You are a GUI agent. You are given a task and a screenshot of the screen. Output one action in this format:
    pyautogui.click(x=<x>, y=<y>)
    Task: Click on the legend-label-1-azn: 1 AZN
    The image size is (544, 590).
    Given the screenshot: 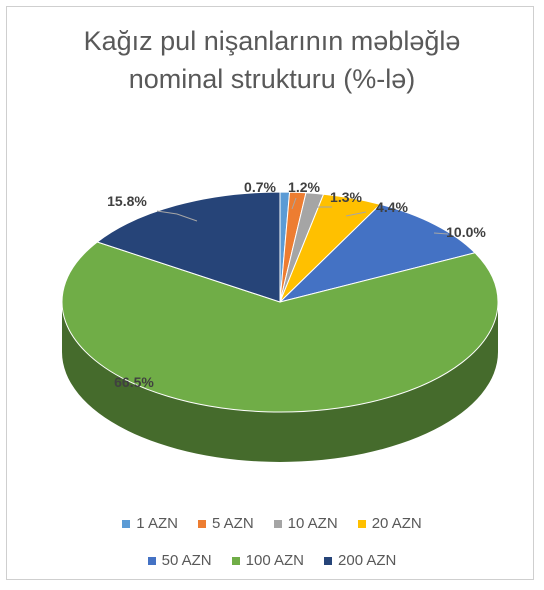 What is the action you would take?
    pyautogui.click(x=157, y=523)
    